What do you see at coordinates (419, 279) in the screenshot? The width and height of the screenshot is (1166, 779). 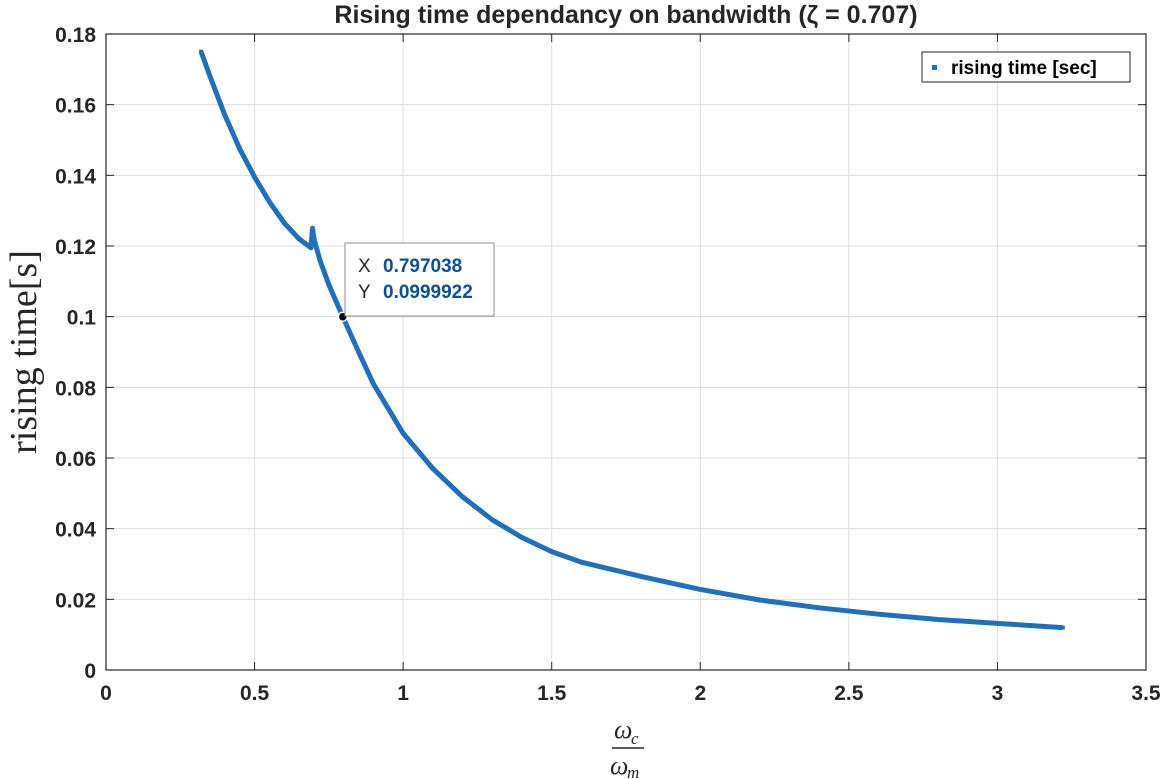 I see `datatip-box` at bounding box center [419, 279].